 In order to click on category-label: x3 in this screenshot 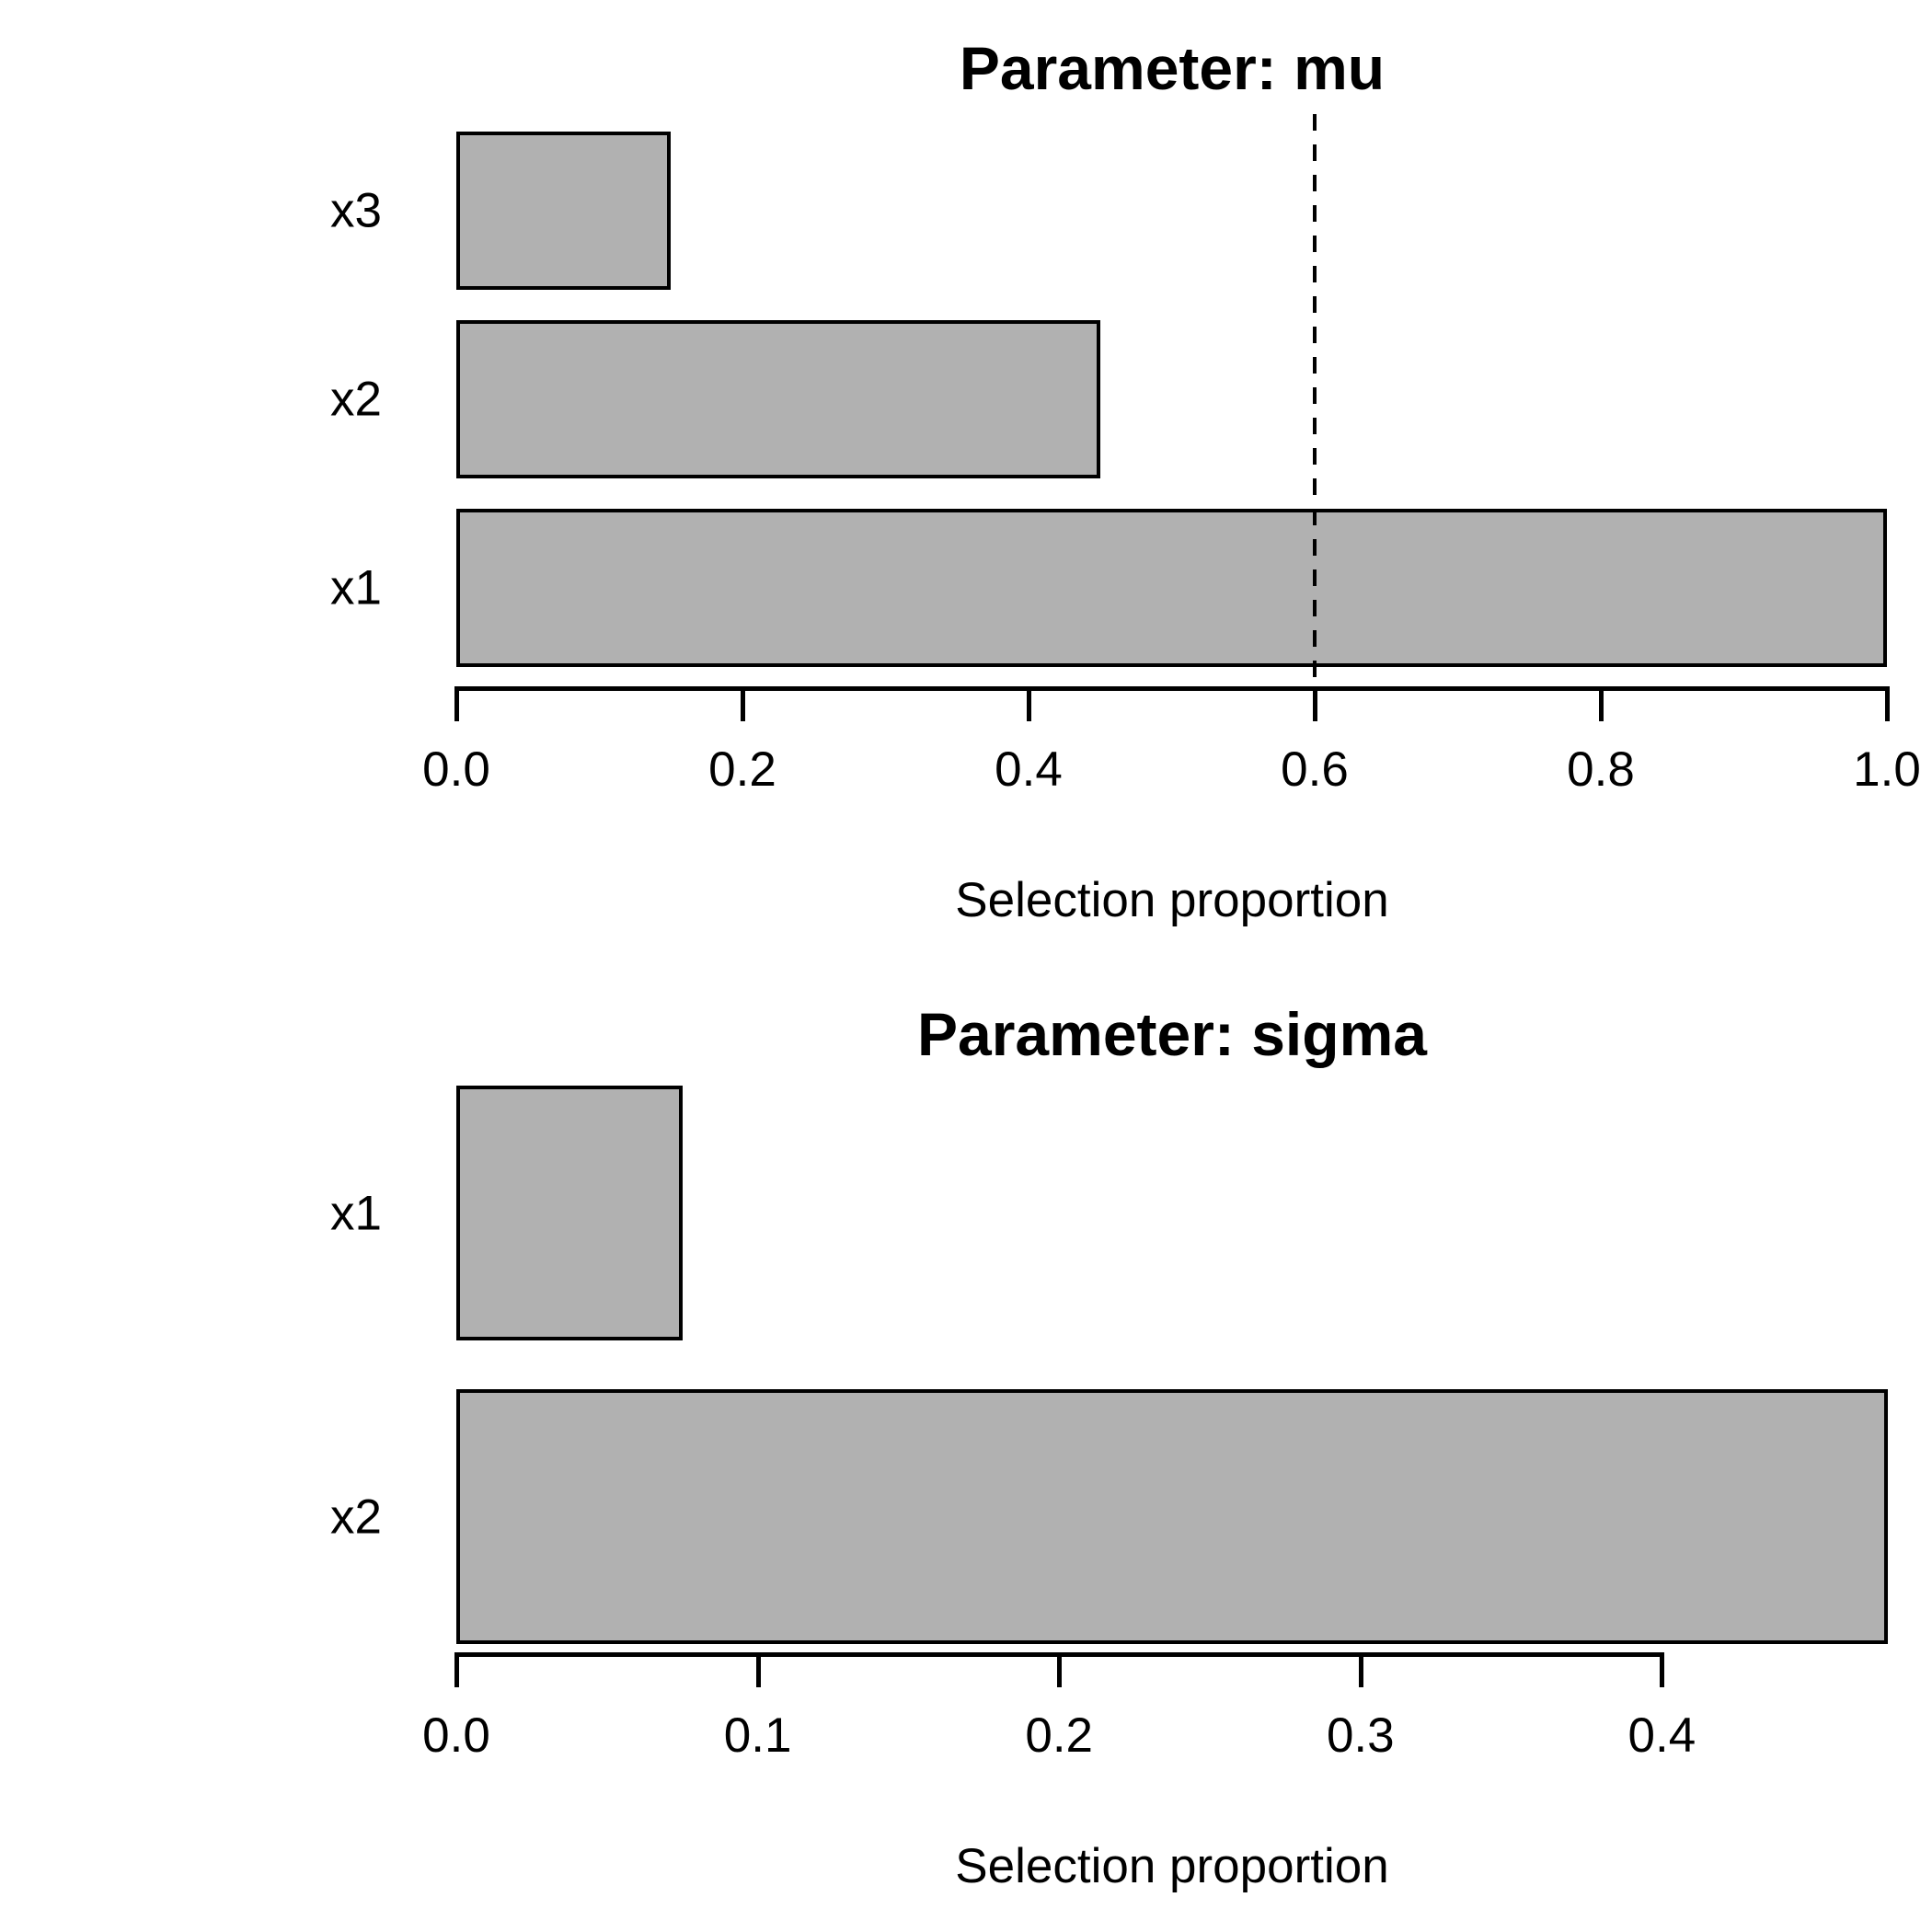, I will do `click(356, 210)`.